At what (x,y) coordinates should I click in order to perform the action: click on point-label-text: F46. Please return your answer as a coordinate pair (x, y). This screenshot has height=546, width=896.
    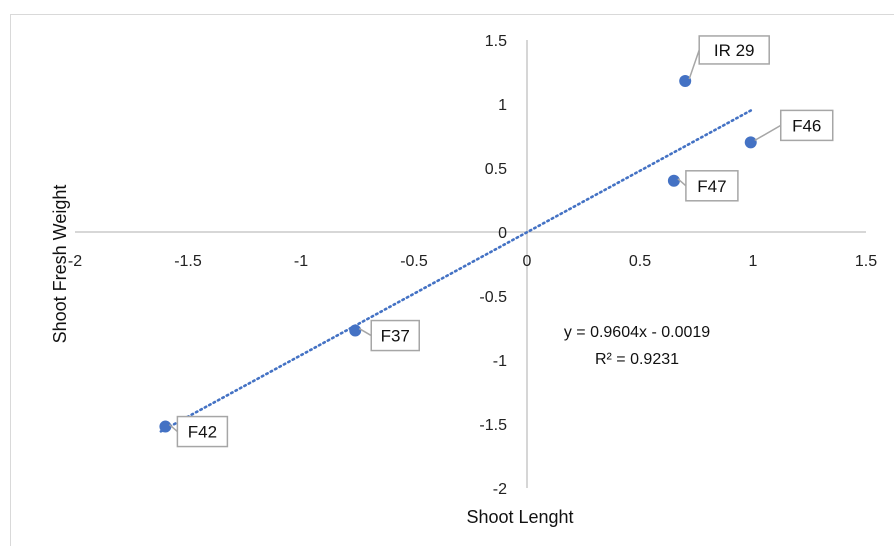
    Looking at the image, I should click on (806, 125).